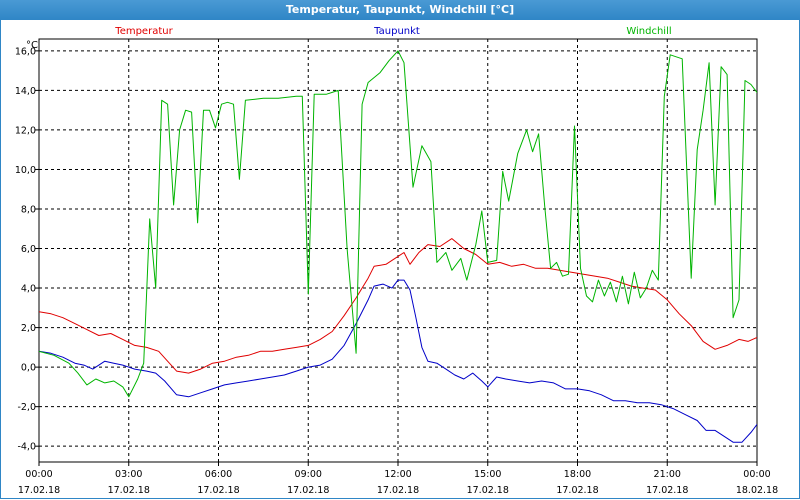 The height and width of the screenshot is (500, 800). I want to click on y-tick-label: 0,0, so click(28, 368).